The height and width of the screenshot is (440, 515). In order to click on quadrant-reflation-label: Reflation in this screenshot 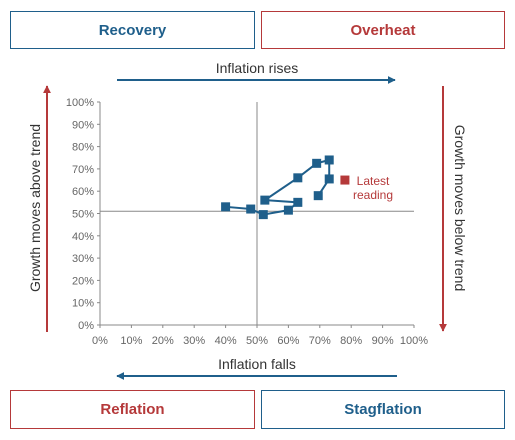, I will do `click(132, 409)`.